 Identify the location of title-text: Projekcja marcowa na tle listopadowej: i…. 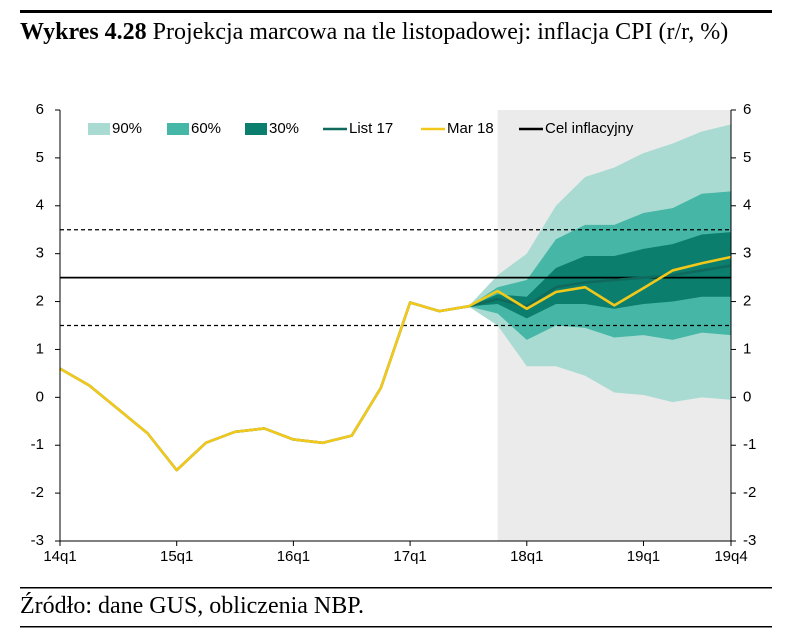
(440, 32).